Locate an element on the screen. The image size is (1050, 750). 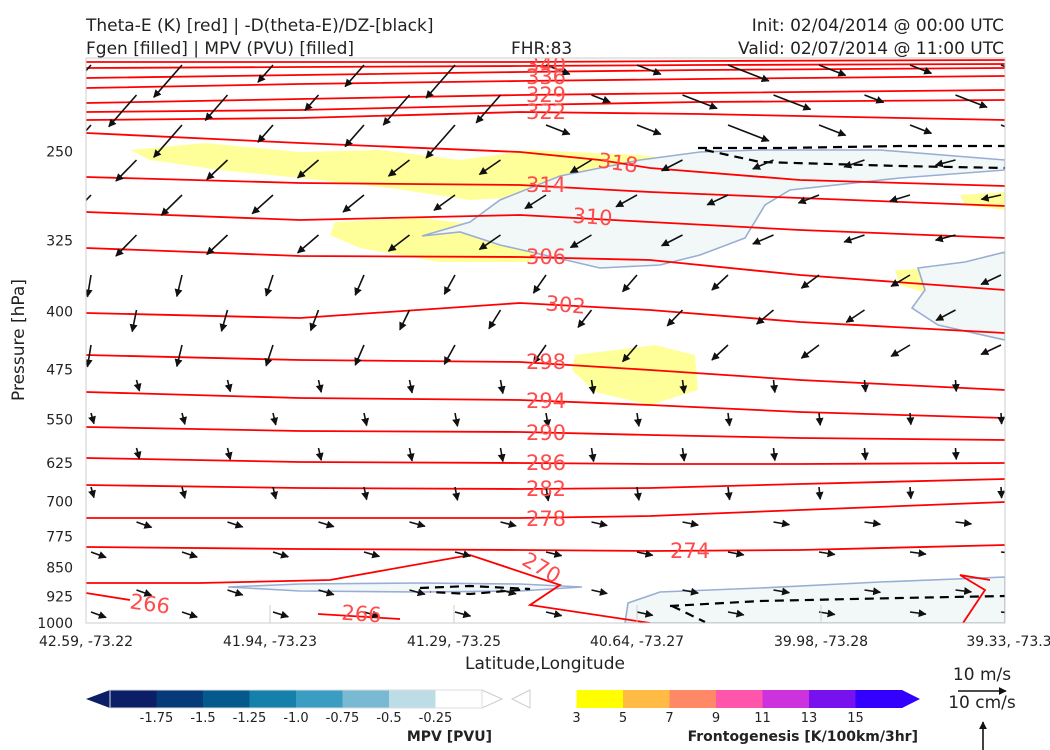
mpv-colorbar-tick: -1.75 is located at coordinates (157, 718).